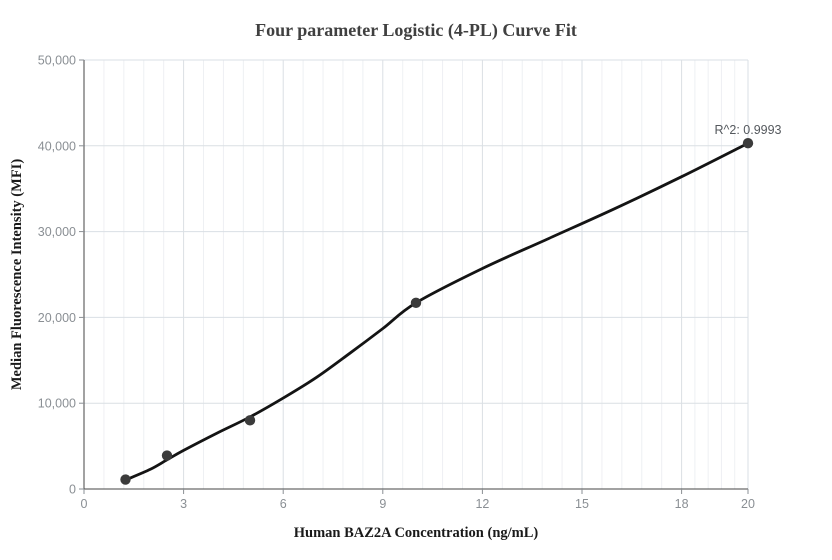 Image resolution: width=832 pixels, height=560 pixels. I want to click on y-tick-label: 10,000, so click(57, 404).